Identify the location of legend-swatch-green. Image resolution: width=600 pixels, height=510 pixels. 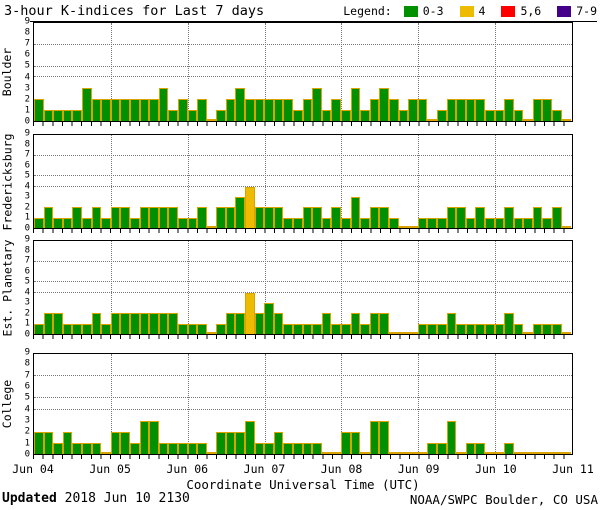
(410, 11).